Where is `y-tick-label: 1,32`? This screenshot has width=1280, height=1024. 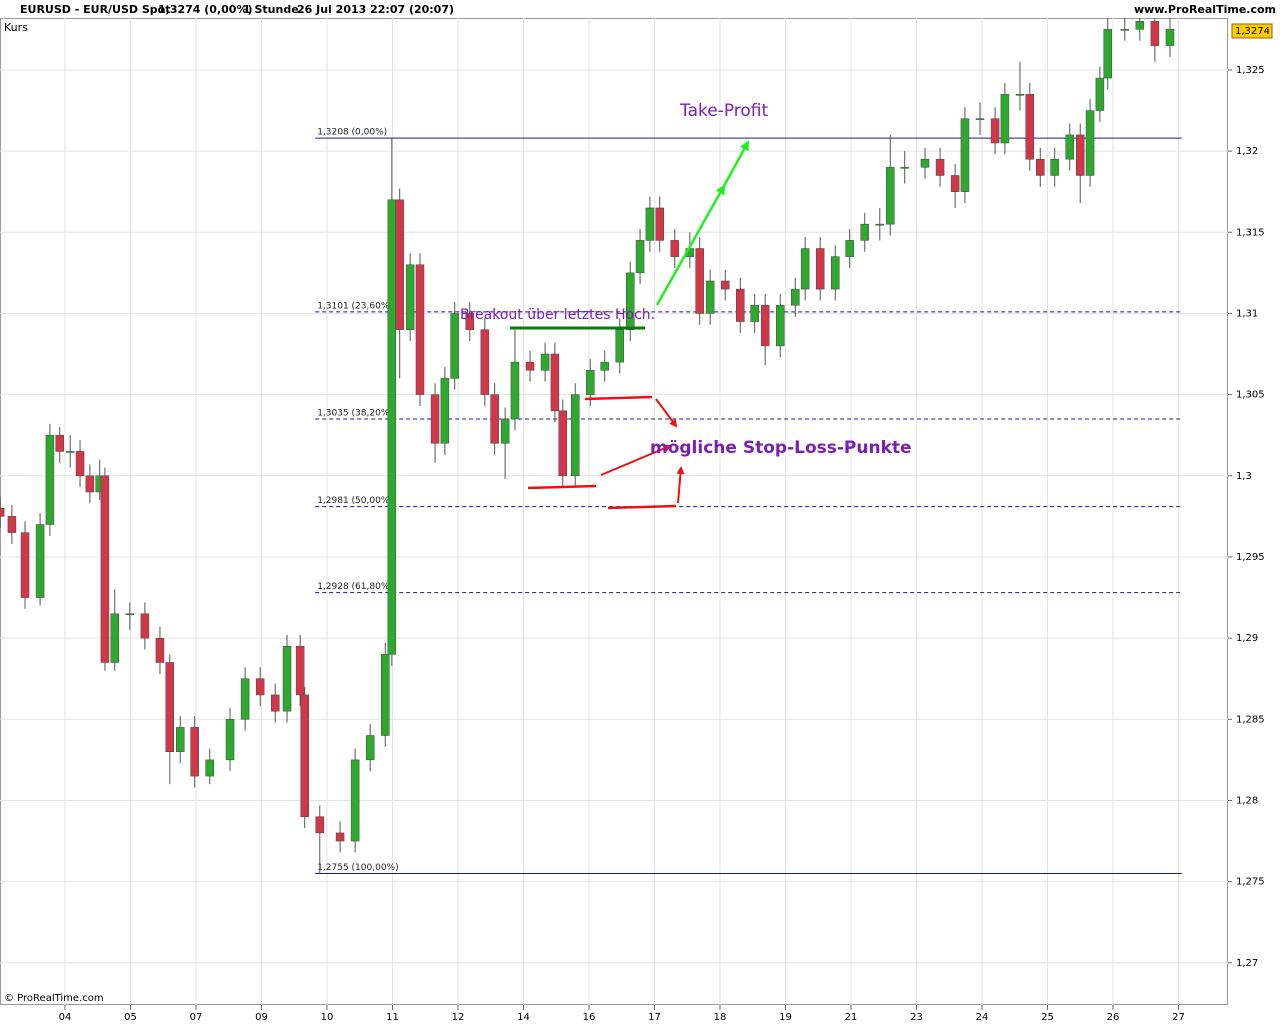
y-tick-label: 1,32 is located at coordinates (1247, 151).